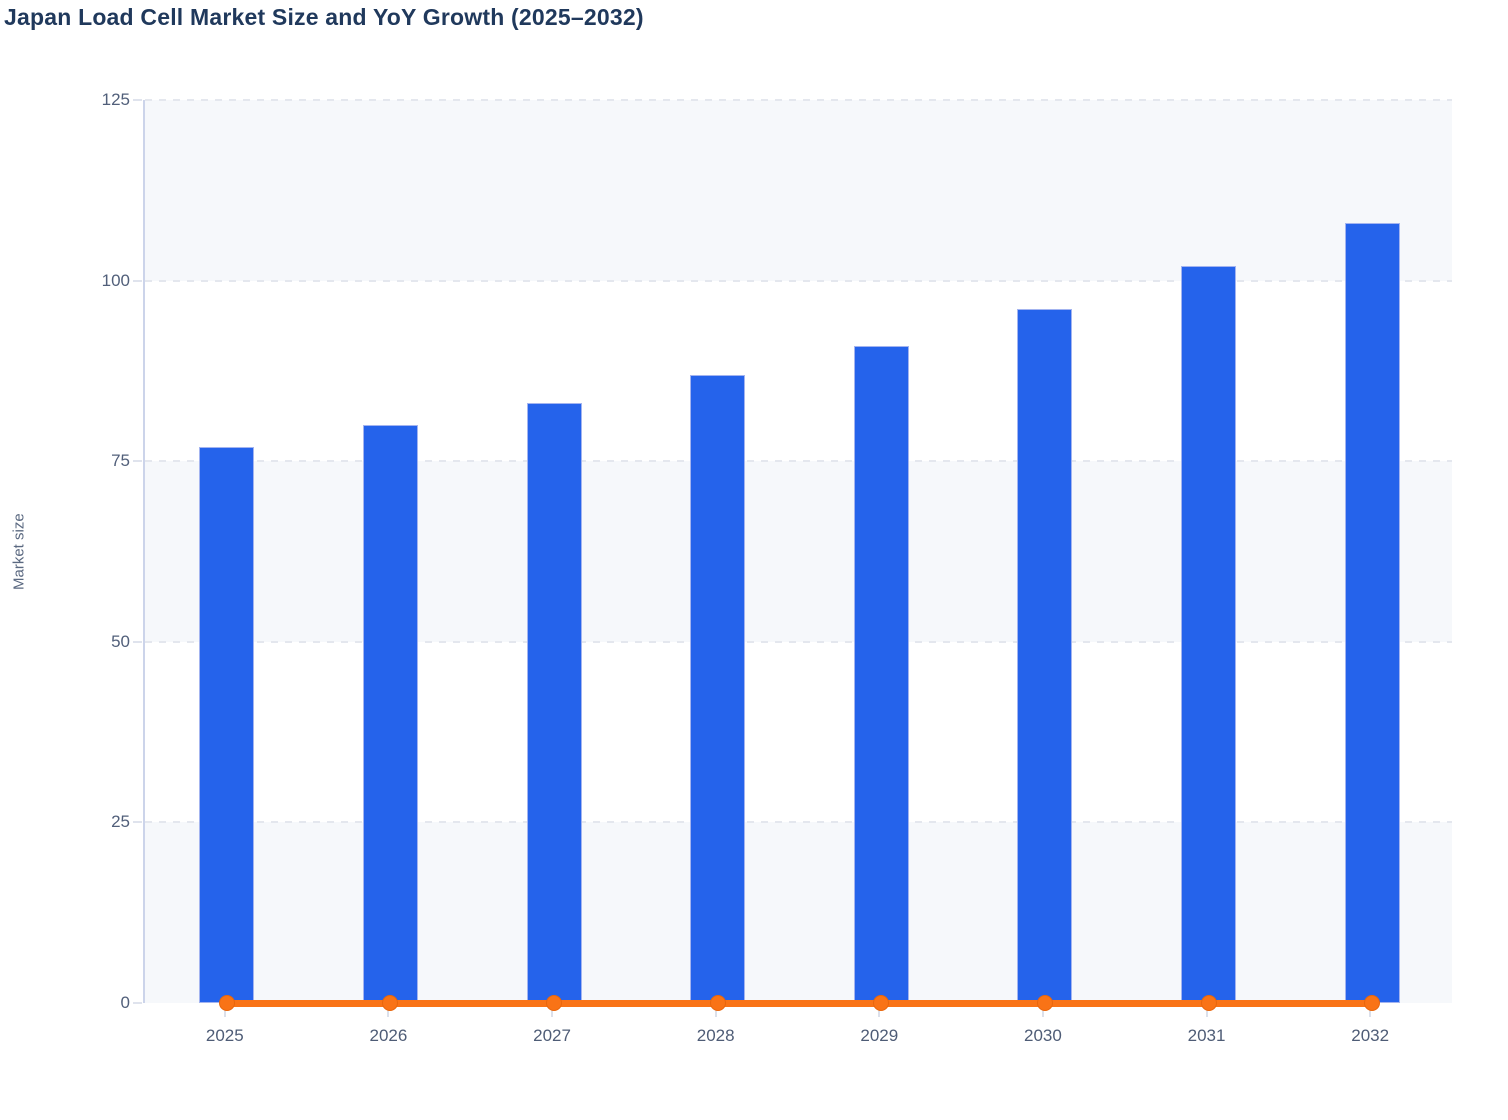 This screenshot has width=1508, height=1120. What do you see at coordinates (1045, 656) in the screenshot?
I see `bar-2030` at bounding box center [1045, 656].